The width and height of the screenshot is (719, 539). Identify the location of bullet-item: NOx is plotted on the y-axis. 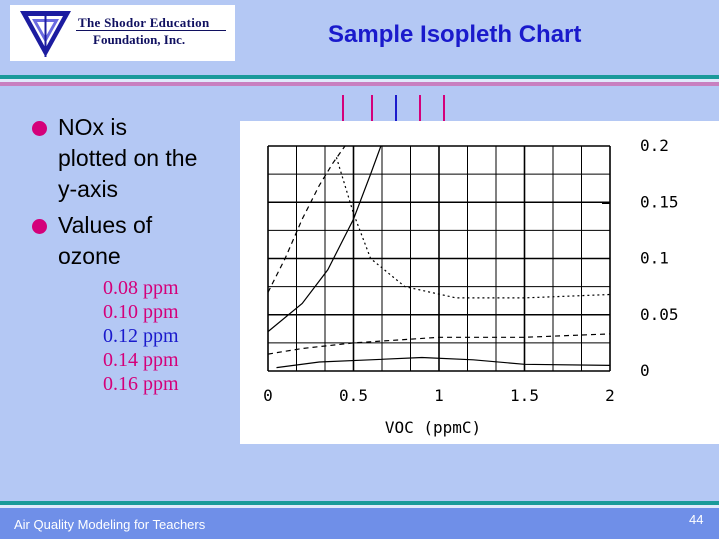
(114, 158).